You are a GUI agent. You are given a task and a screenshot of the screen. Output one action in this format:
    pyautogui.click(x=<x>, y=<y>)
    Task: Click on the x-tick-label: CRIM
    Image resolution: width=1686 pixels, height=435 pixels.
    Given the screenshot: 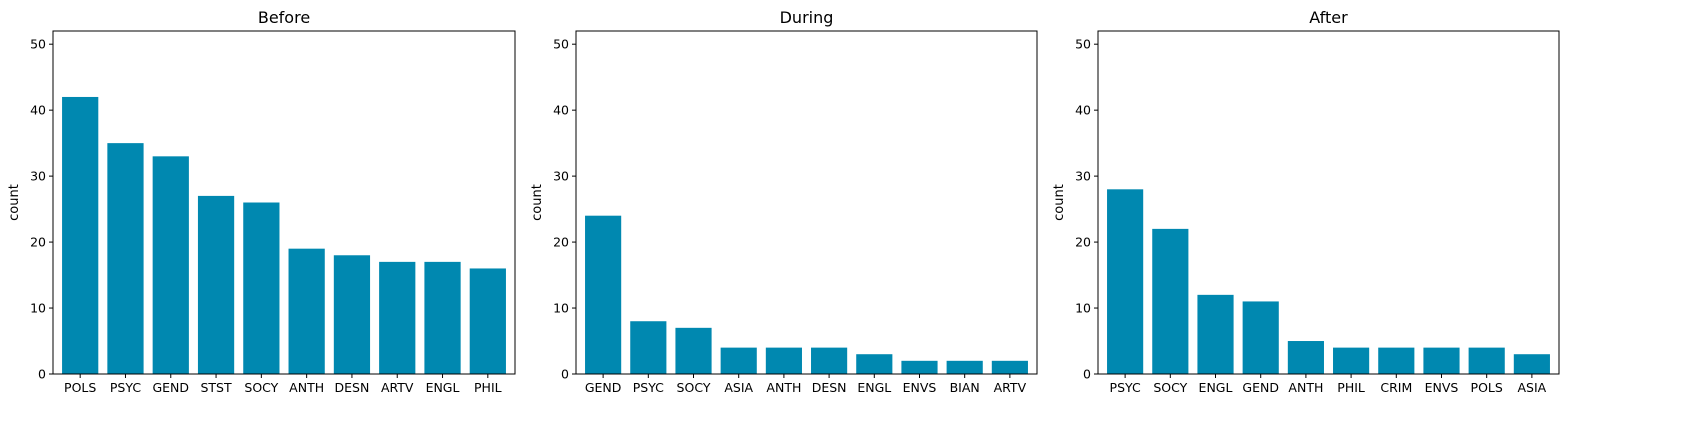 What is the action you would take?
    pyautogui.click(x=1396, y=387)
    